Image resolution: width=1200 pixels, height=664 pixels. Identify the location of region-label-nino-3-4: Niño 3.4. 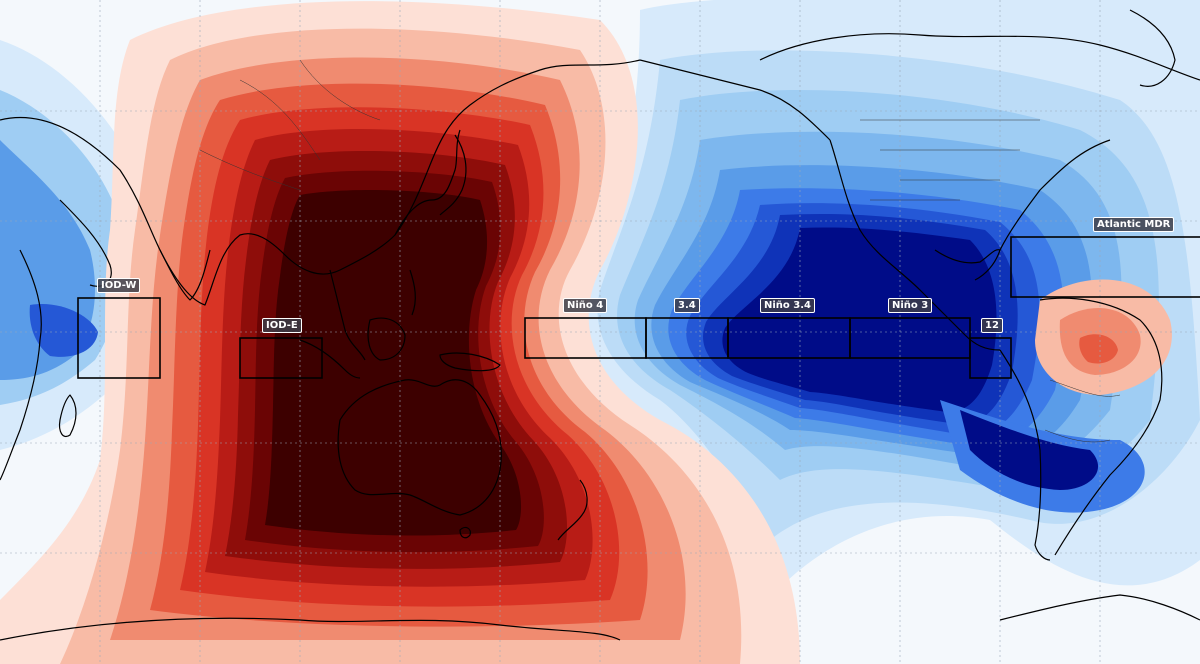
(787, 305).